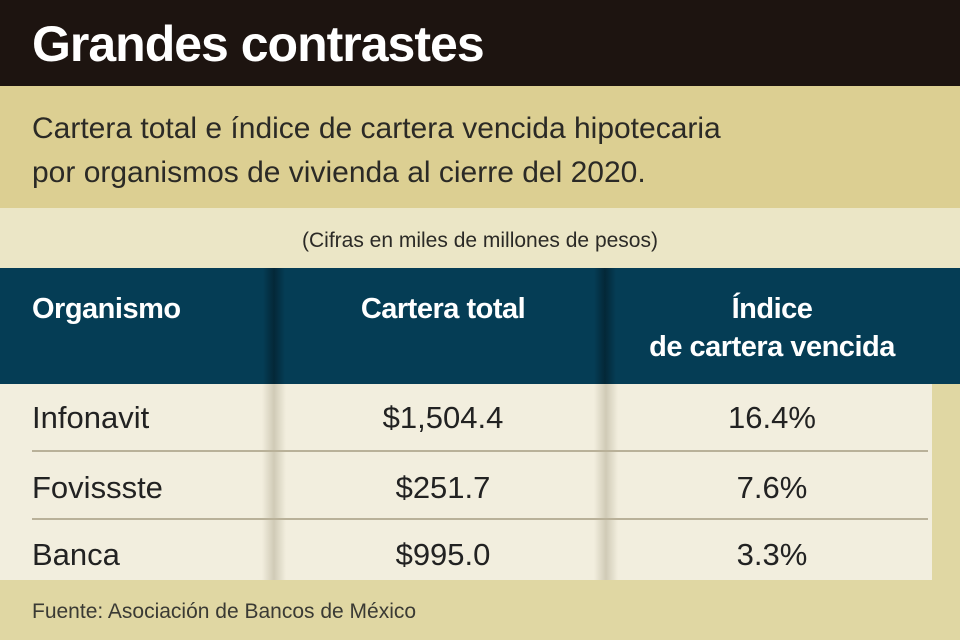 The image size is (960, 640). I want to click on units-band, so click(480, 238).